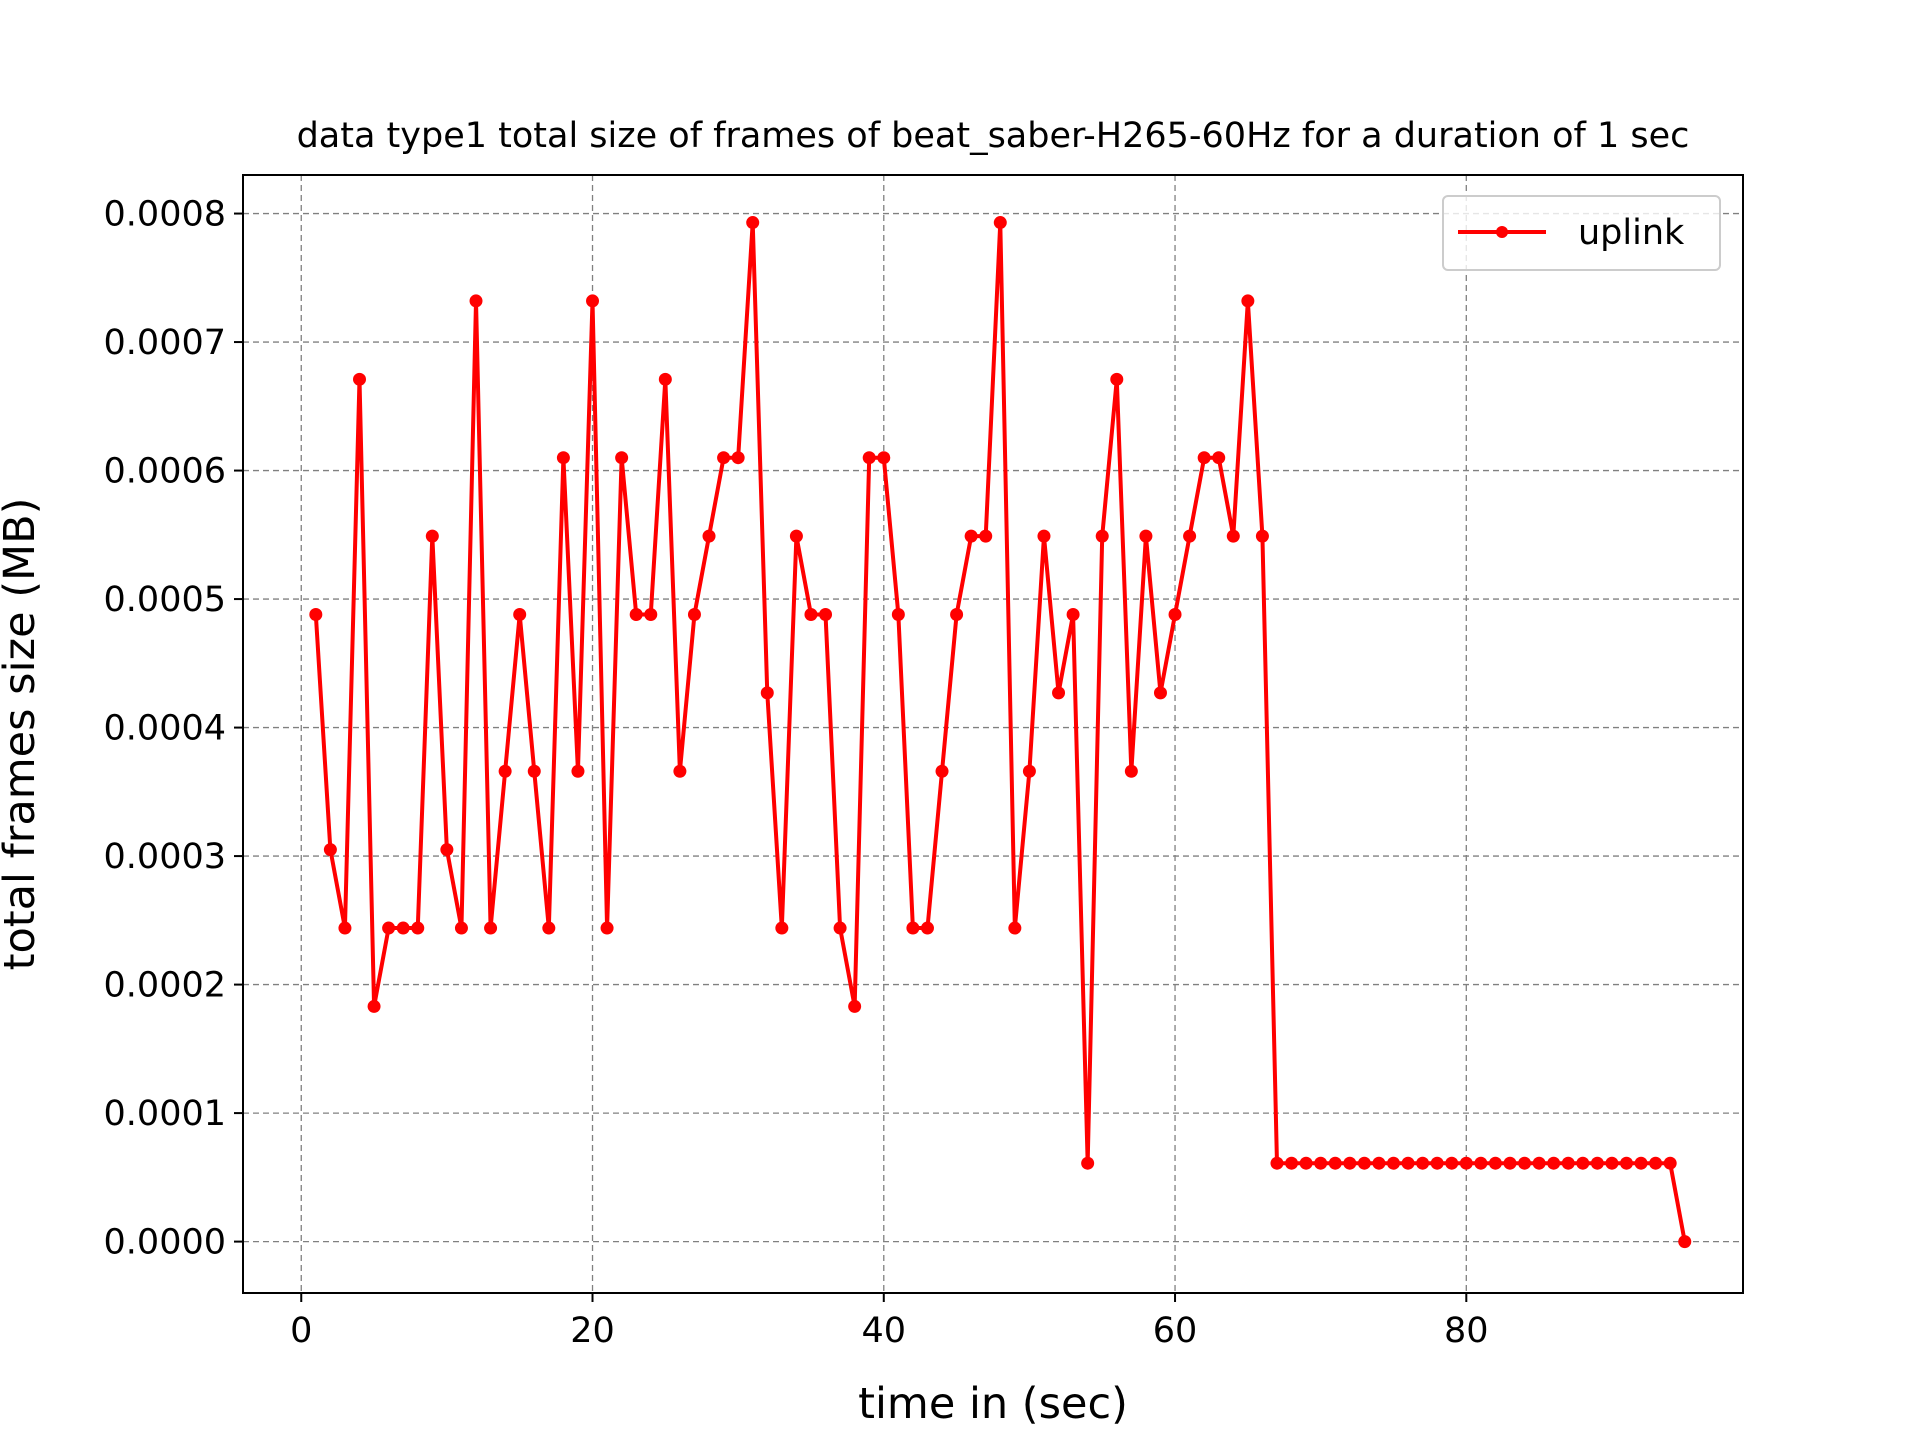  What do you see at coordinates (884, 1331) in the screenshot?
I see `x-tick-label: 40` at bounding box center [884, 1331].